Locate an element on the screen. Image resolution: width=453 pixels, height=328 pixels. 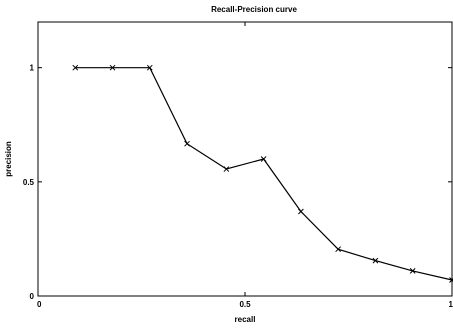
y-tick-label: 1 is located at coordinates (32, 68).